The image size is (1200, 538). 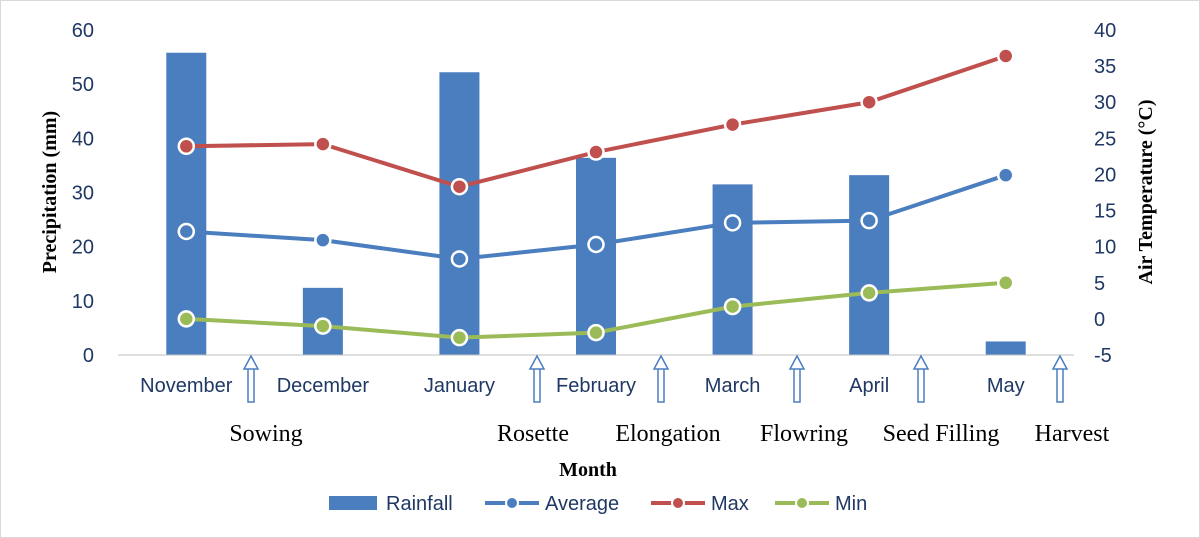 I want to click on y-left-tick-label: 0, so click(x=88, y=356).